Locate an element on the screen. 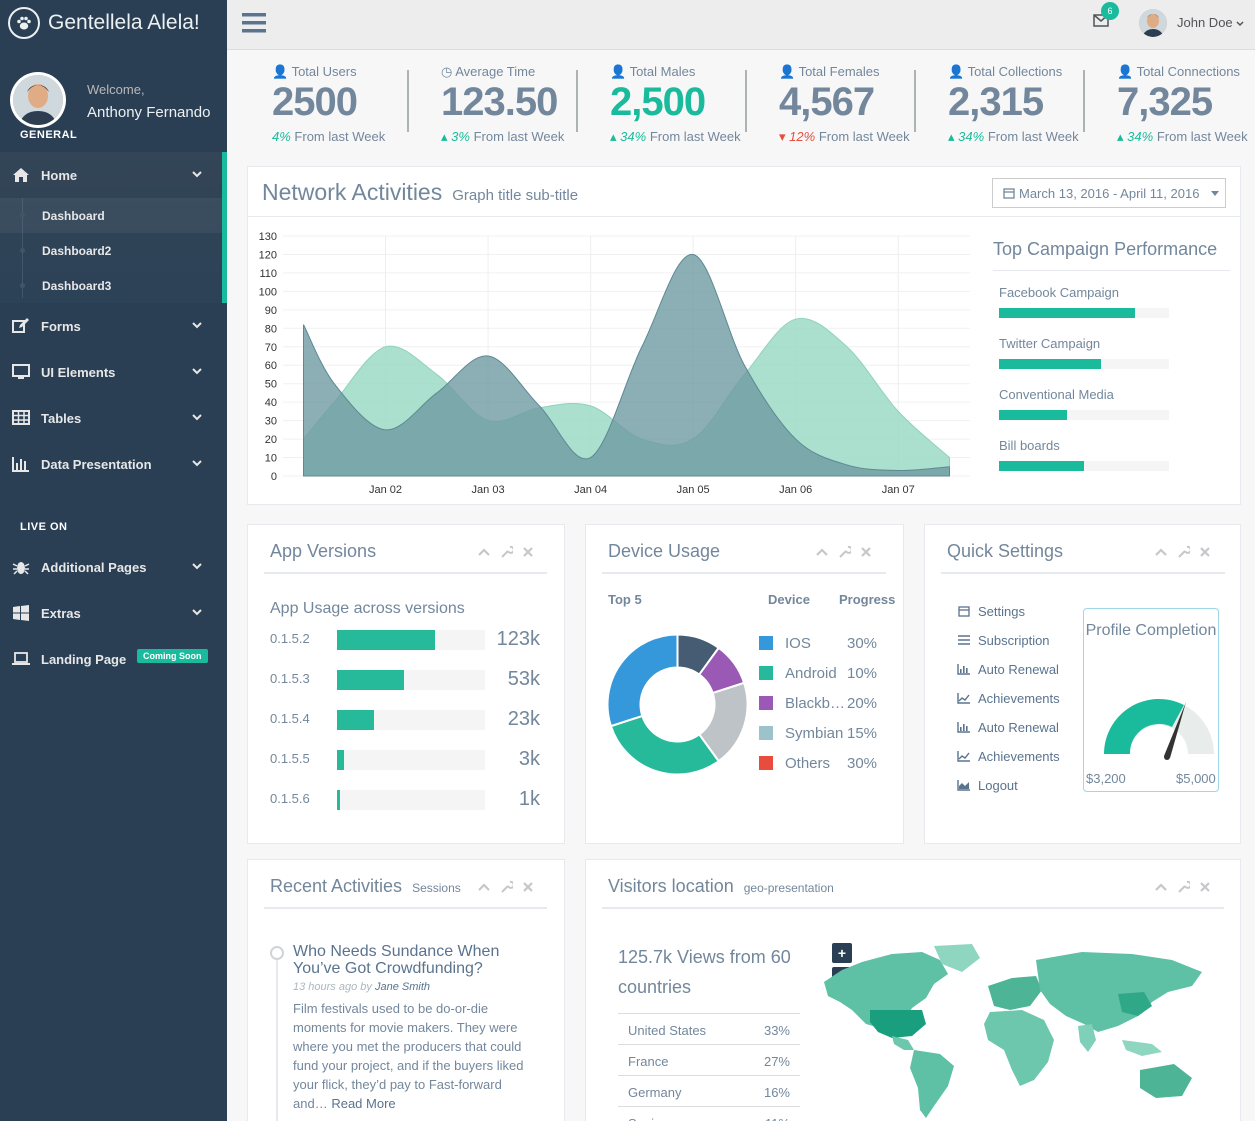 This screenshot has width=1255, height=1121. panel-divider is located at coordinates (1083, 573).